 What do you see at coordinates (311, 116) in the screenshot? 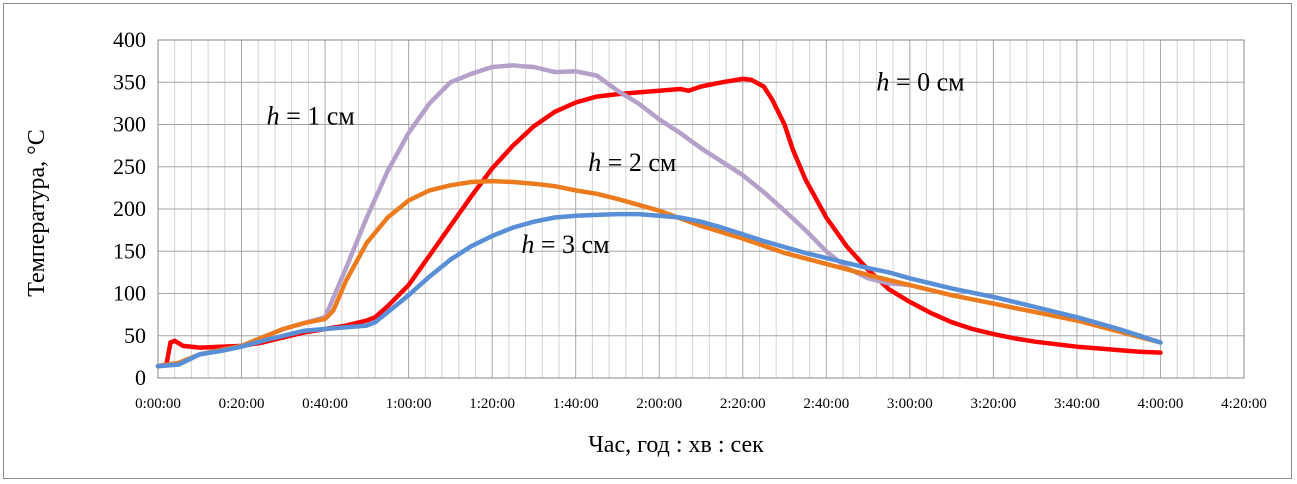
I see `curve-label-1: h = 1 см` at bounding box center [311, 116].